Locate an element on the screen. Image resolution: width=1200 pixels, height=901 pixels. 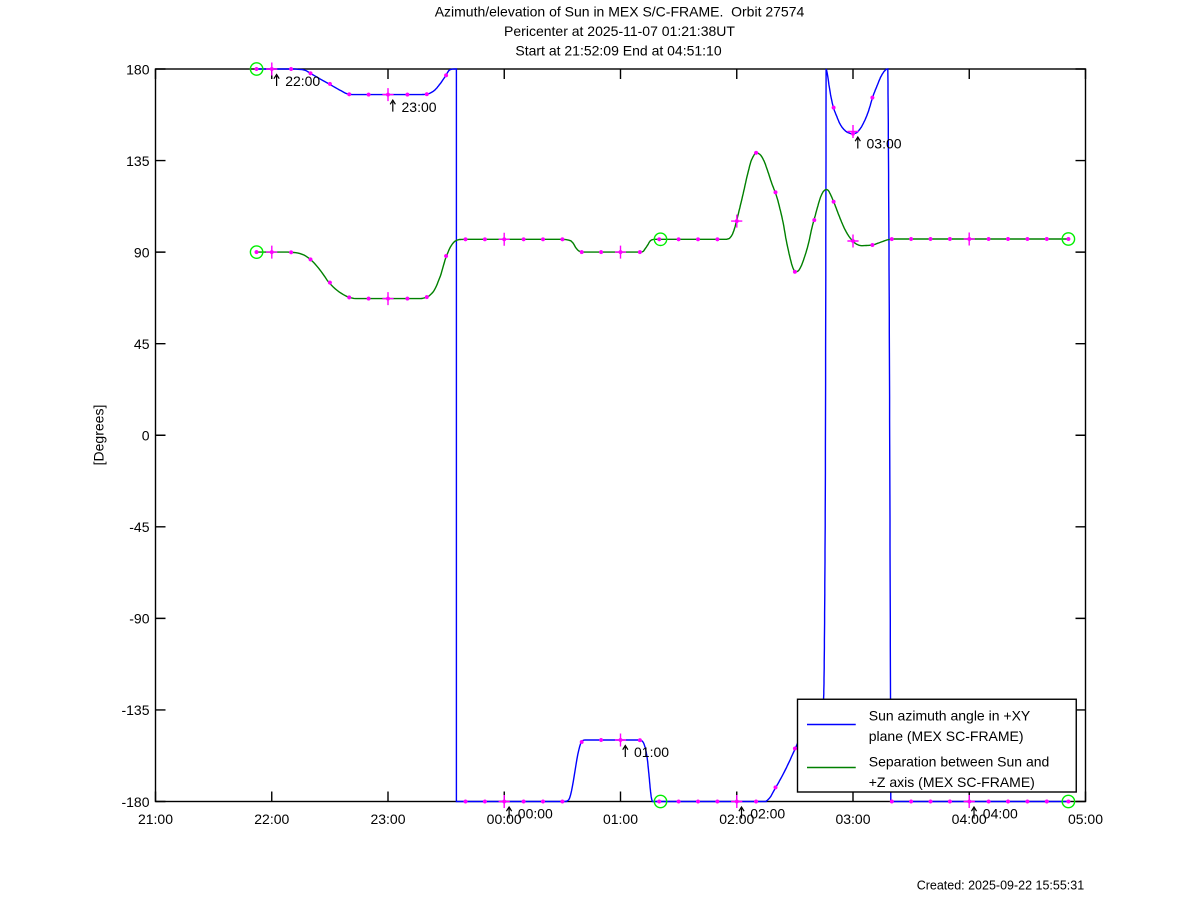
svg-text: Separation between Sun and is located at coordinates (959, 762).